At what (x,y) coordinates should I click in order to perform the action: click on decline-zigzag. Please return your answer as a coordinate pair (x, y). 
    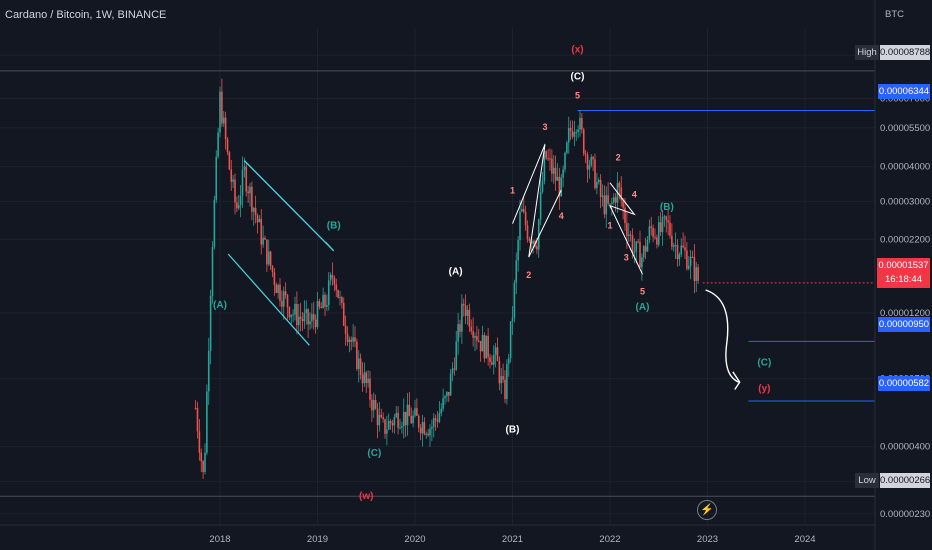
    Looking at the image, I should click on (626, 228).